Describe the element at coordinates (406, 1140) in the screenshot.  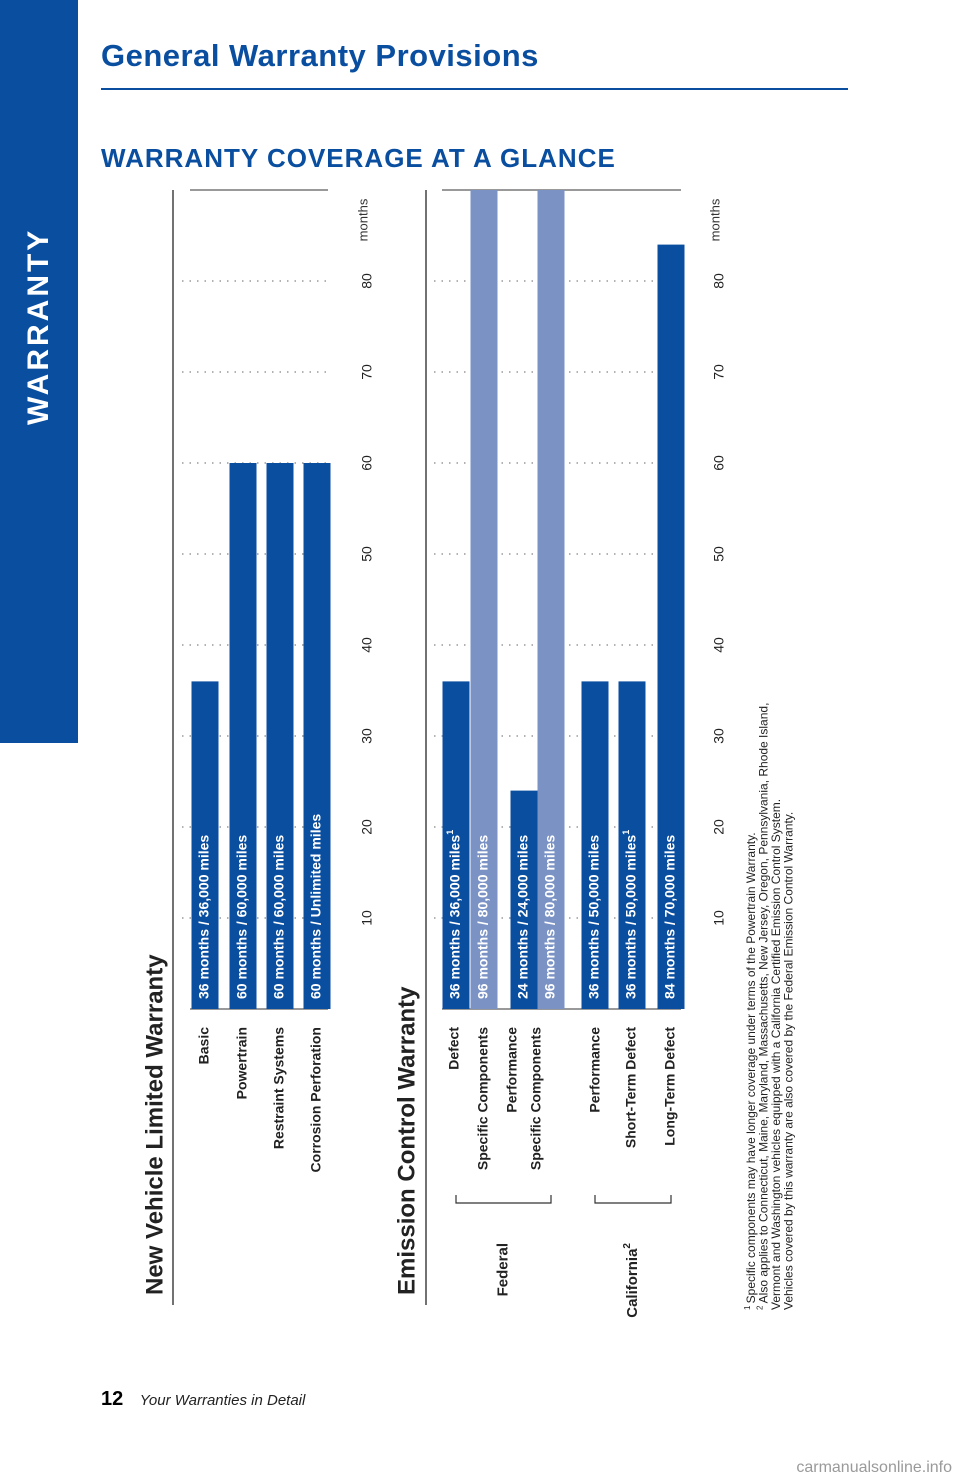
I see `section-title: Emission Control Warranty` at that location.